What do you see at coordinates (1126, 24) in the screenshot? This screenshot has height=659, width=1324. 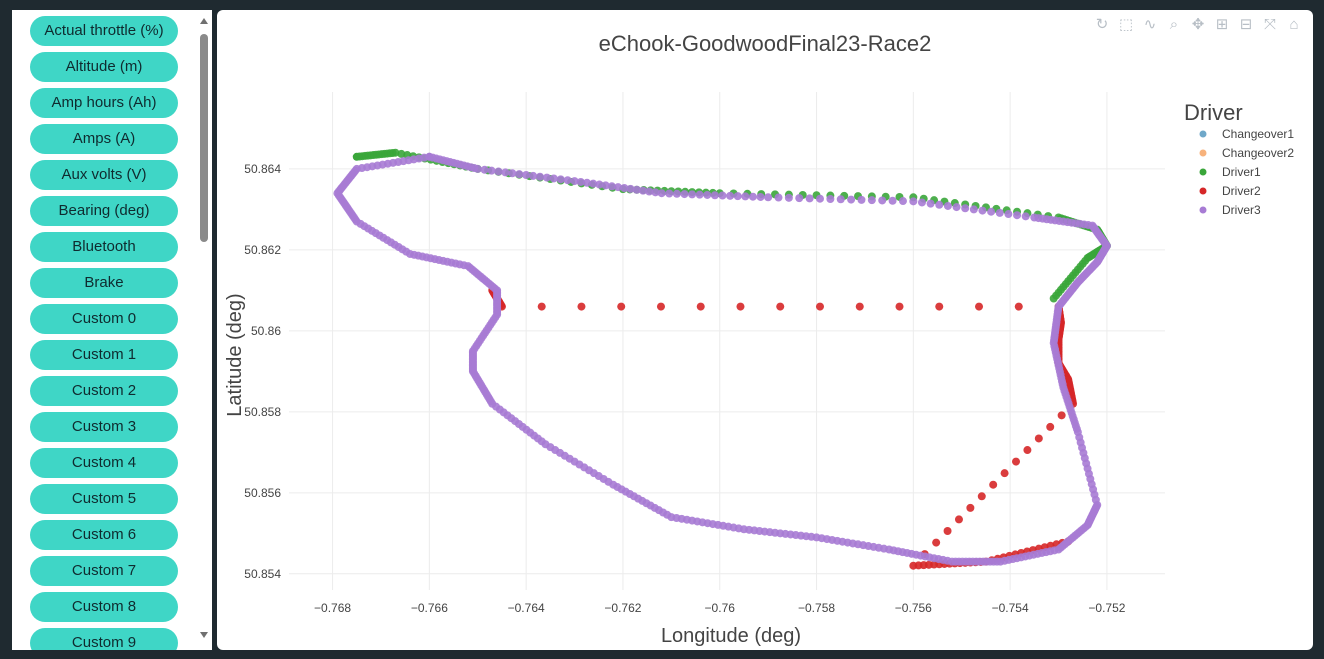 I see `box-select-icon: ⬚` at bounding box center [1126, 24].